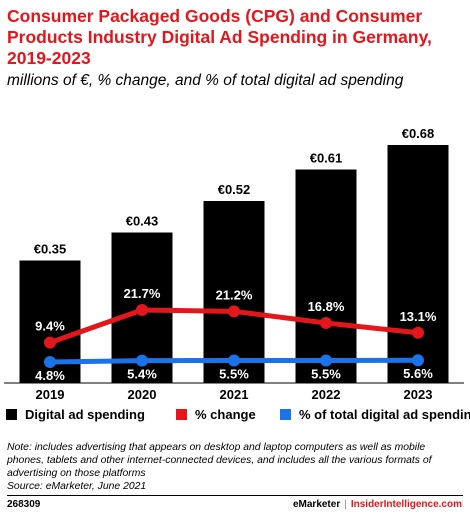 This screenshot has width=470, height=515. Describe the element at coordinates (142, 394) in the screenshot. I see `x-tick-label: 2020` at that location.